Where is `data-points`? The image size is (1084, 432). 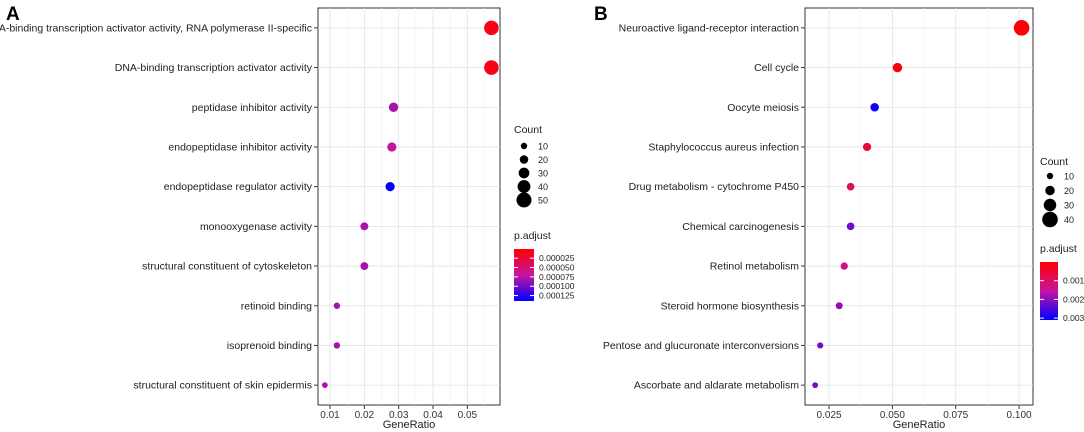
data-points is located at coordinates (410, 204).